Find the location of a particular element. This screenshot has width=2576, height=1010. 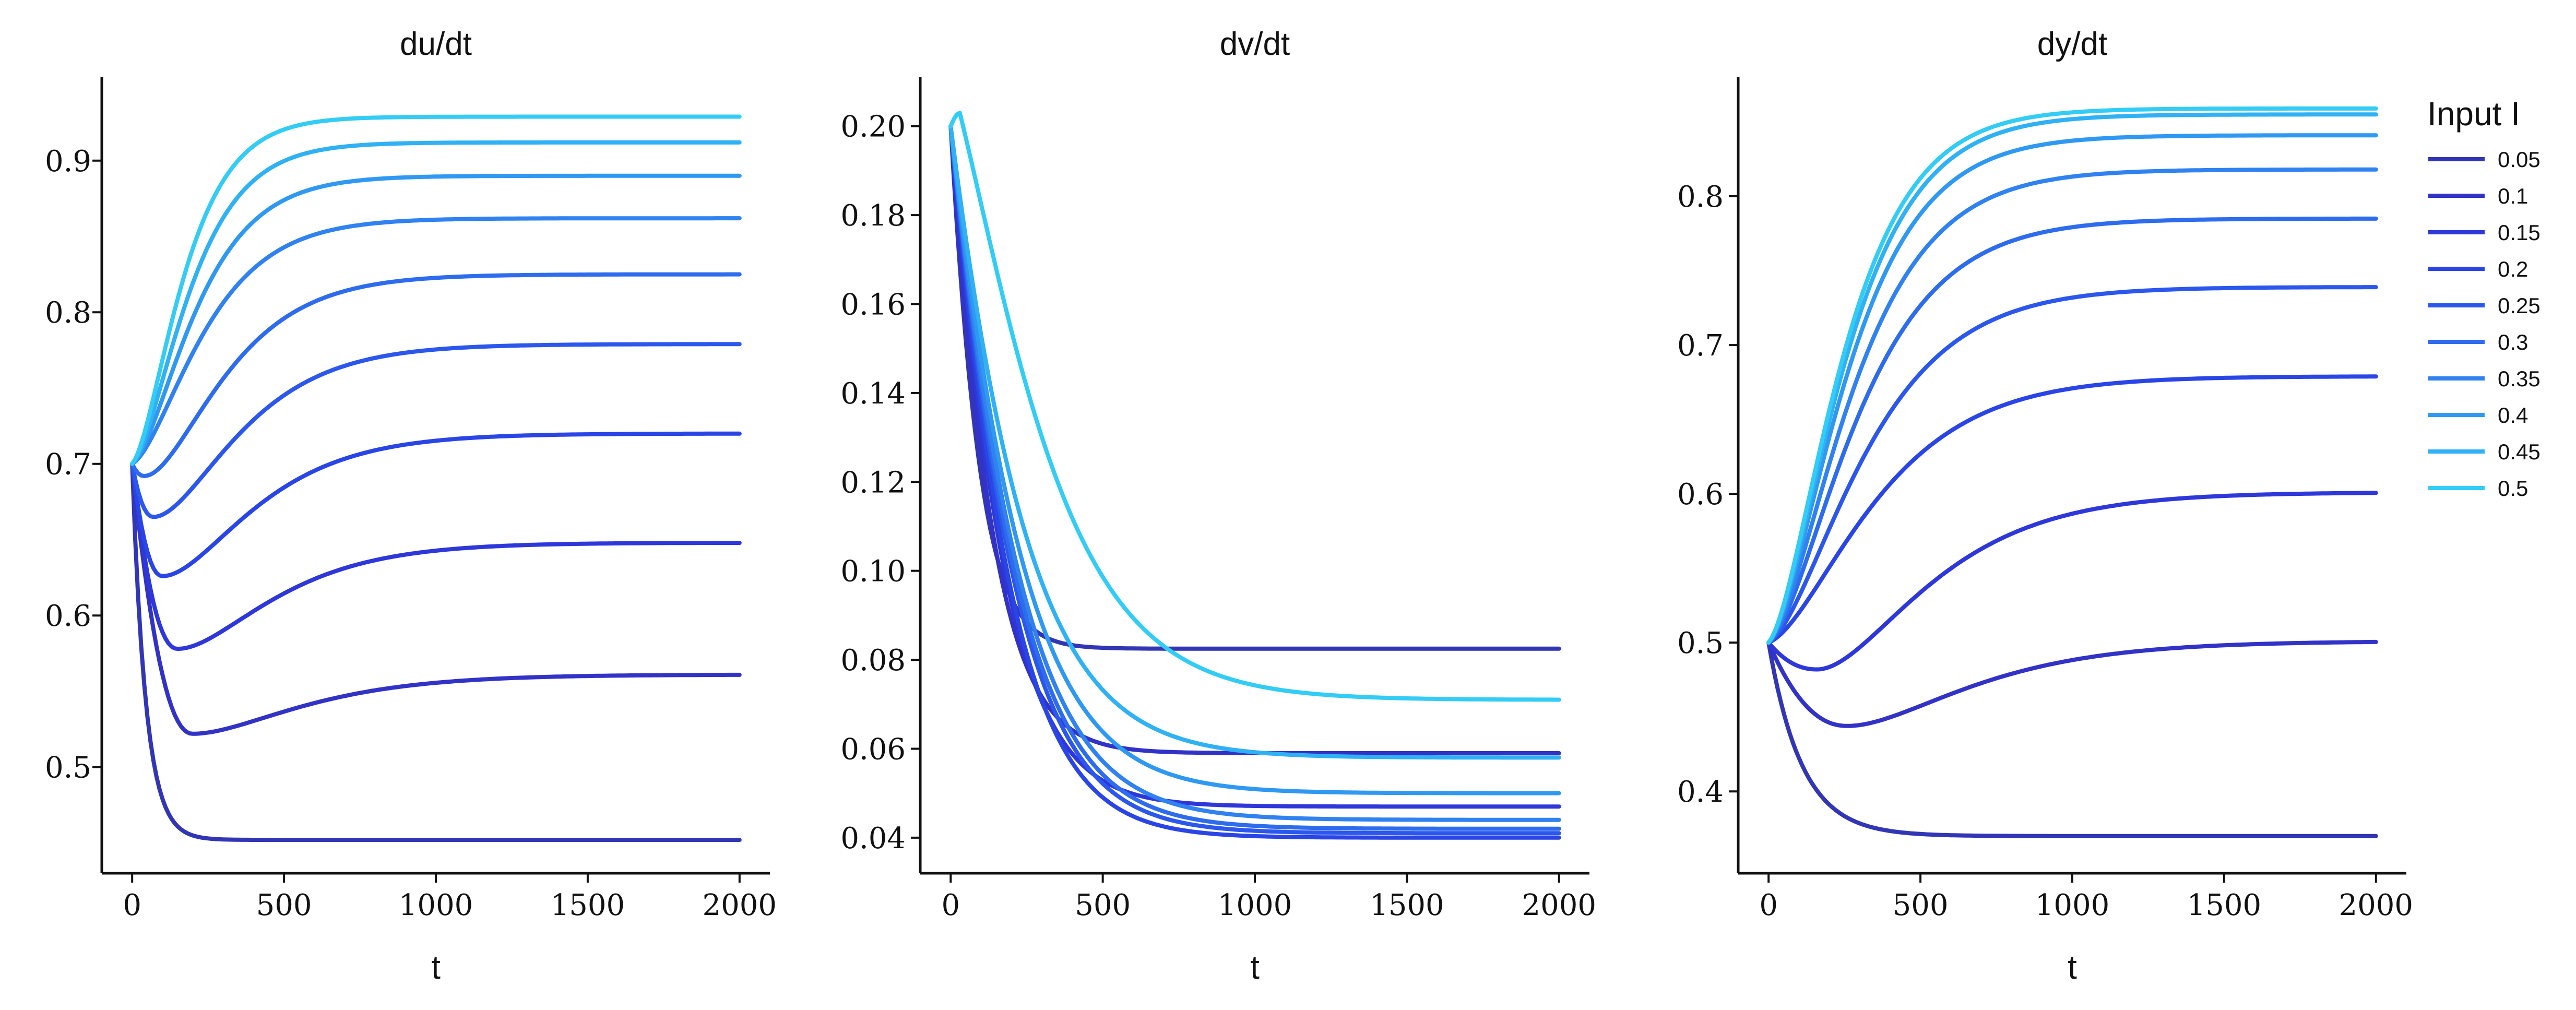

legend-item-label: 0.35 is located at coordinates (2519, 378).